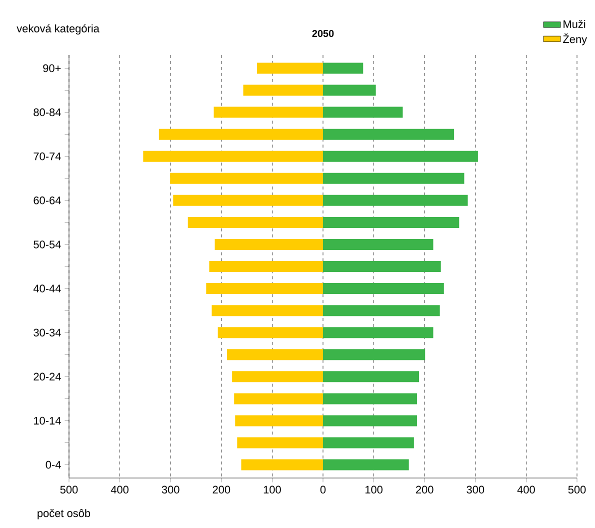 The height and width of the screenshot is (528, 595). I want to click on y-tick-label: 70-74, so click(47, 156).